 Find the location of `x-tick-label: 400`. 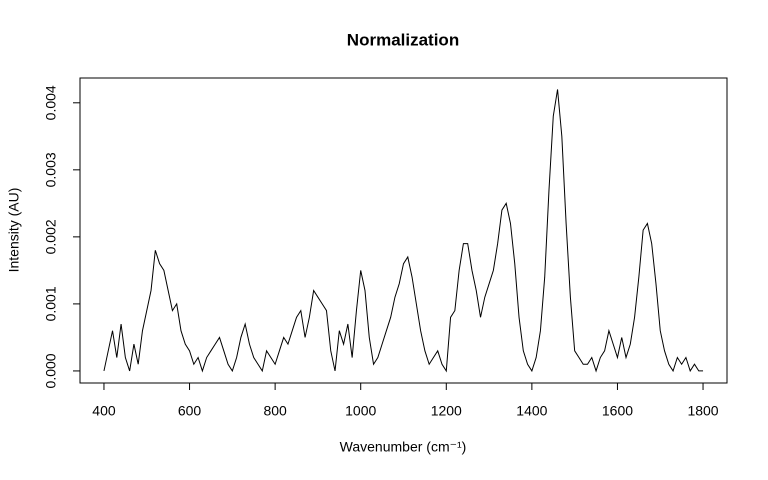

x-tick-label: 400 is located at coordinates (104, 411).